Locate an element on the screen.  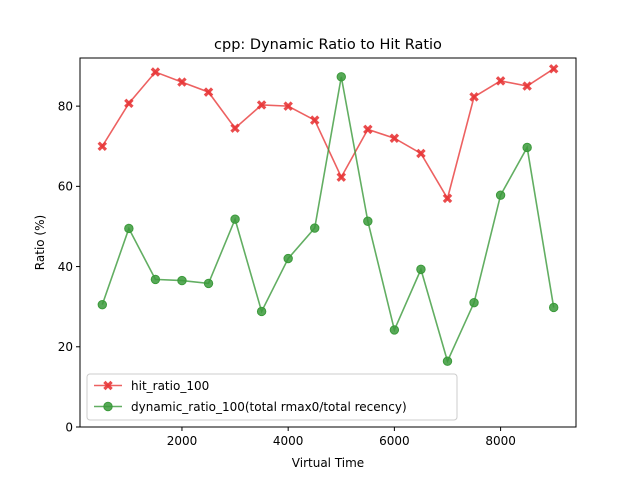
series-0-point-5-stroke-b is located at coordinates (235, 128).